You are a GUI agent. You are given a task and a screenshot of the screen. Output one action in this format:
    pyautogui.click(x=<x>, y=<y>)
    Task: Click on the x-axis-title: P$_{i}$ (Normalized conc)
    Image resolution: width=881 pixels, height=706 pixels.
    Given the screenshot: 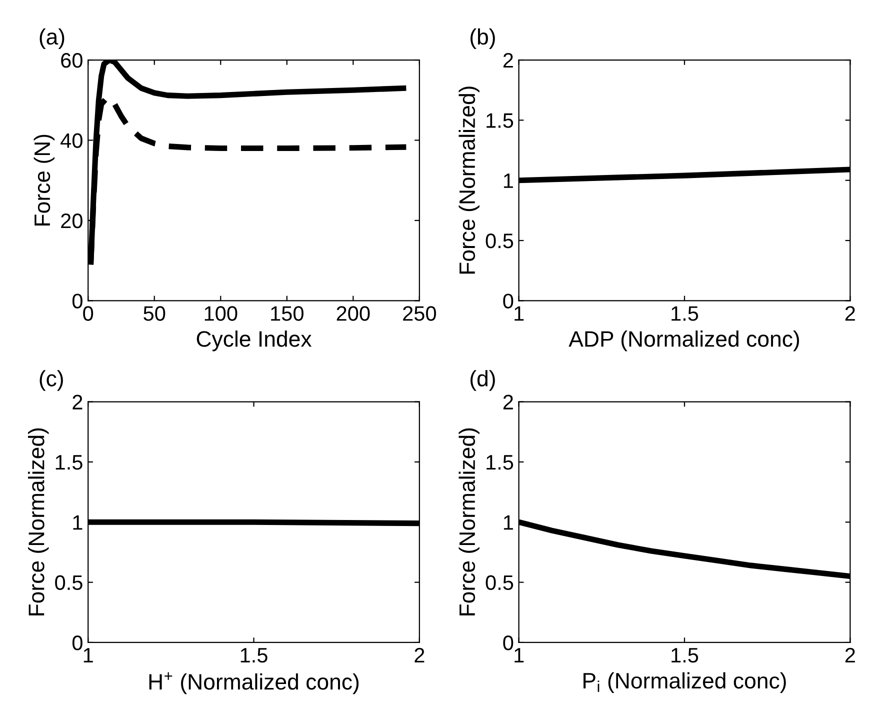 What is the action you would take?
    pyautogui.click(x=685, y=682)
    